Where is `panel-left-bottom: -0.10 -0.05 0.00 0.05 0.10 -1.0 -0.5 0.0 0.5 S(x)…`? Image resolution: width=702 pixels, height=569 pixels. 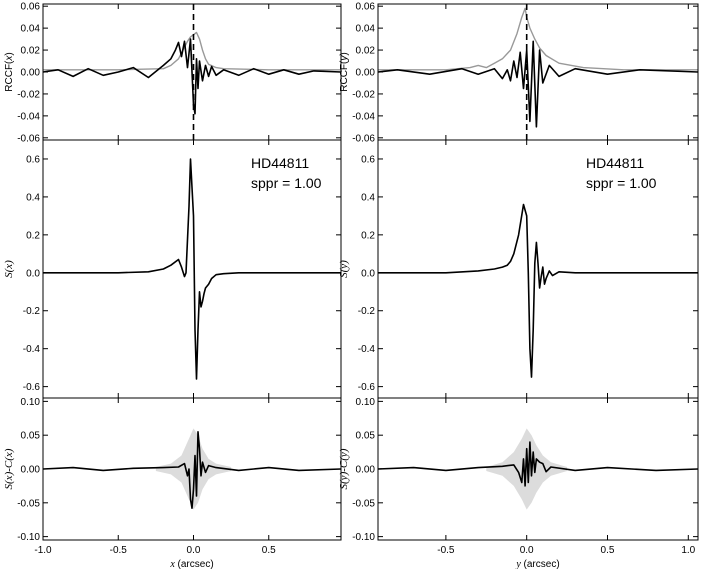
panel-left-bottom: -0.10 -0.05 0.00 0.05 0.10 -1.0 -0.5 0.0 0.5 S(x)… is located at coordinates (172, 483).